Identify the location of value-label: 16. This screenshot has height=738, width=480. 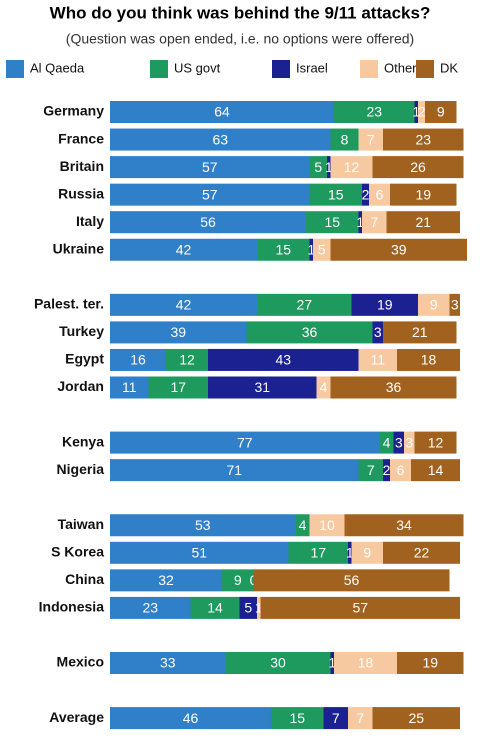
(138, 360).